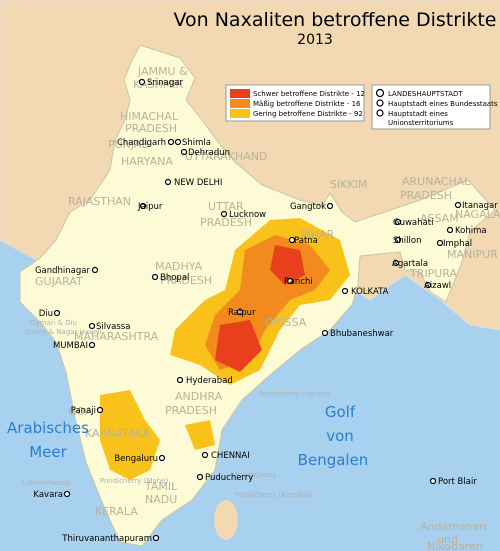 This screenshot has height=551, width=500. Describe the element at coordinates (147, 161) in the screenshot. I see `state-label: HARYANA` at that location.